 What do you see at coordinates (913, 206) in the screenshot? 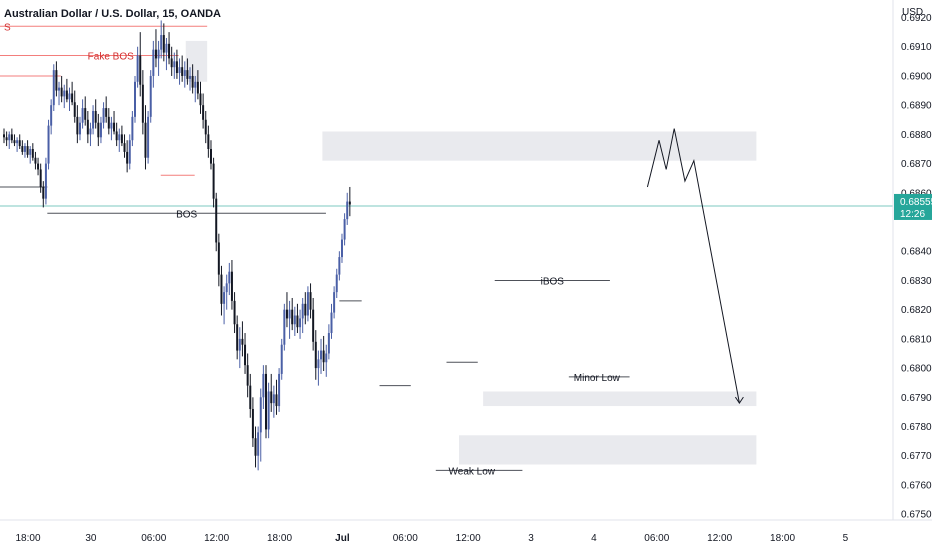
I see `current-price-tag: 0.68555 12:26` at bounding box center [913, 206].